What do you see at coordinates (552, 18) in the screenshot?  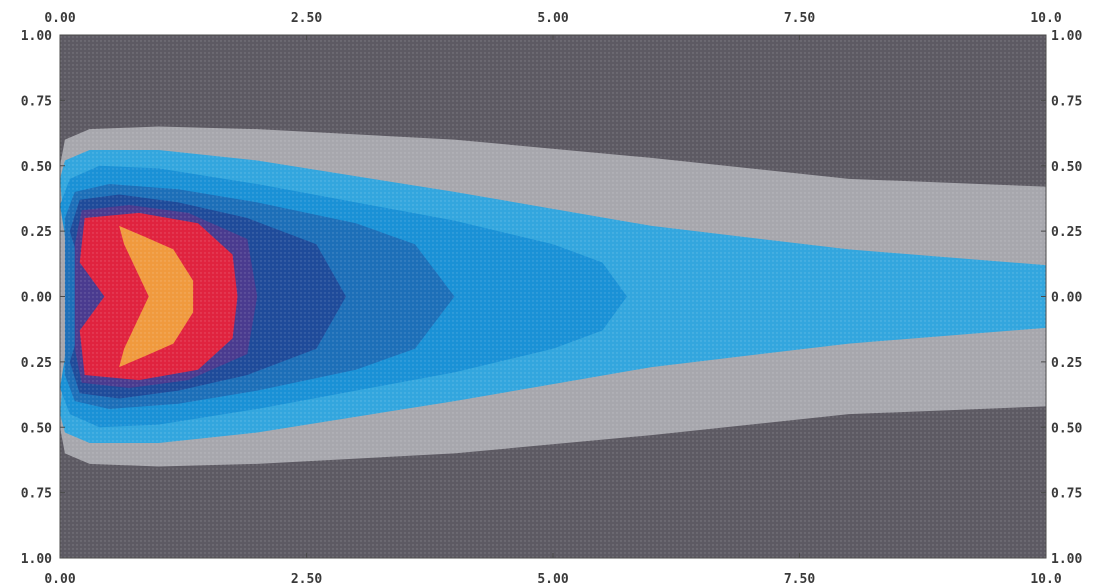 I see `x-tick-label-top: 5.00` at bounding box center [552, 18].